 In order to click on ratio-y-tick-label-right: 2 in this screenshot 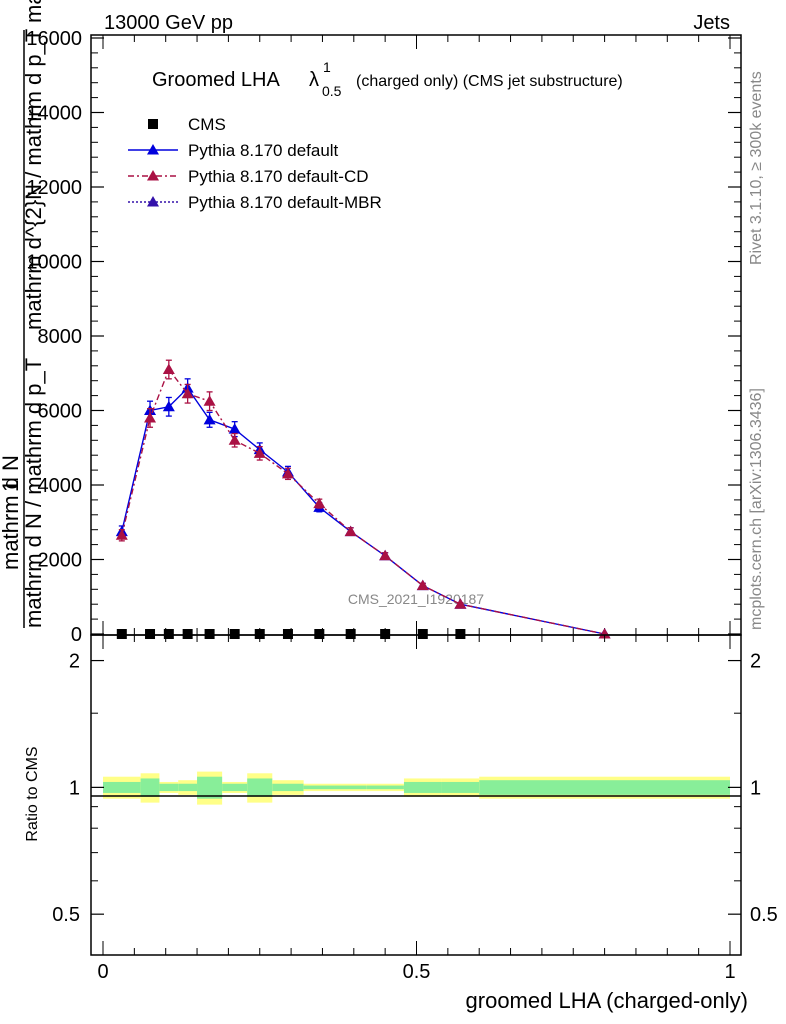, I will do `click(755, 662)`.